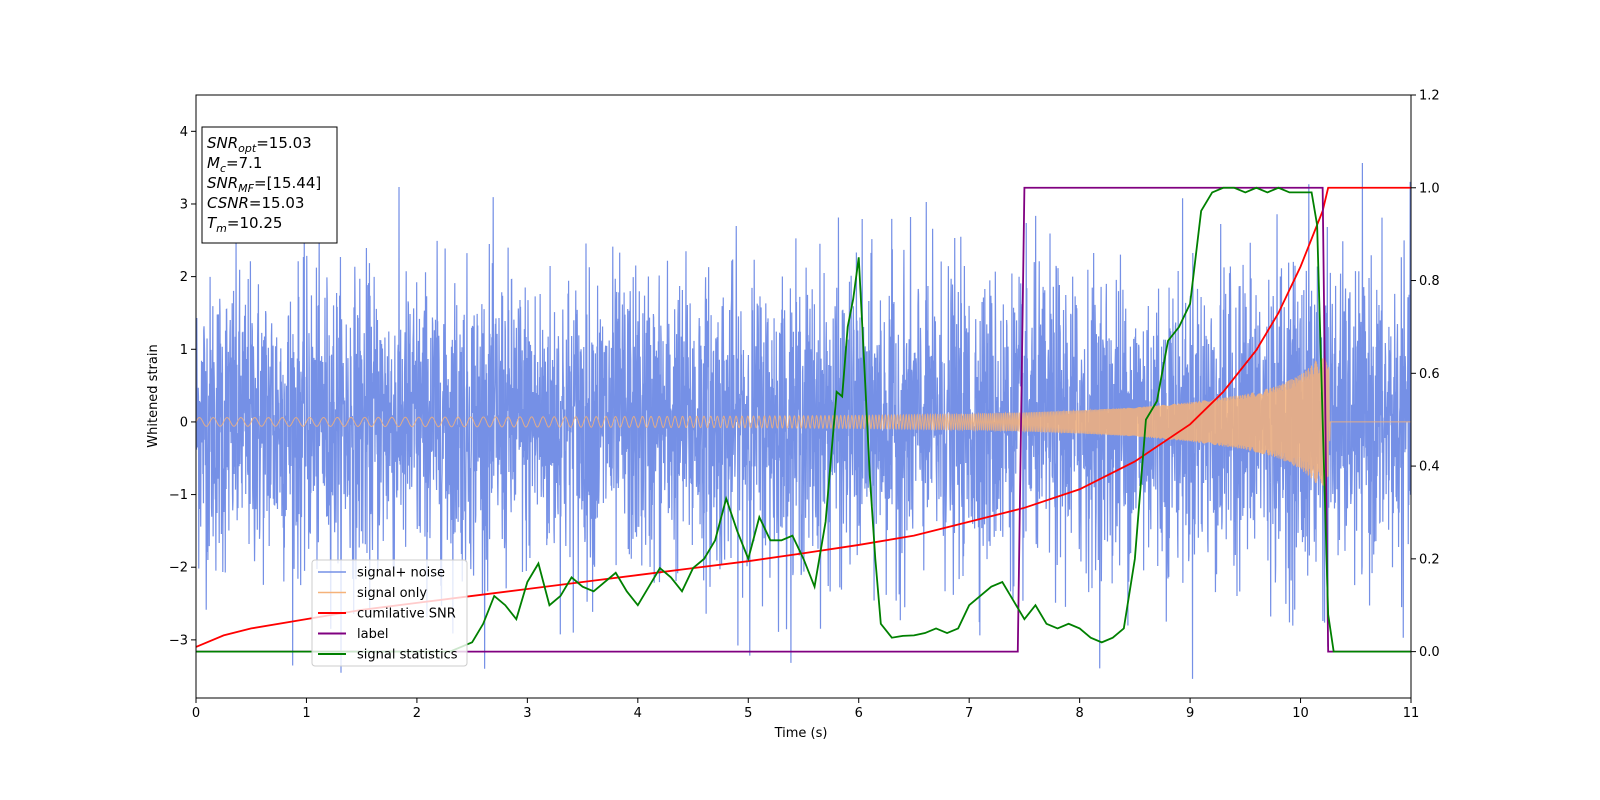  I want to click on info-line: CSNR=15.03, so click(255, 203).